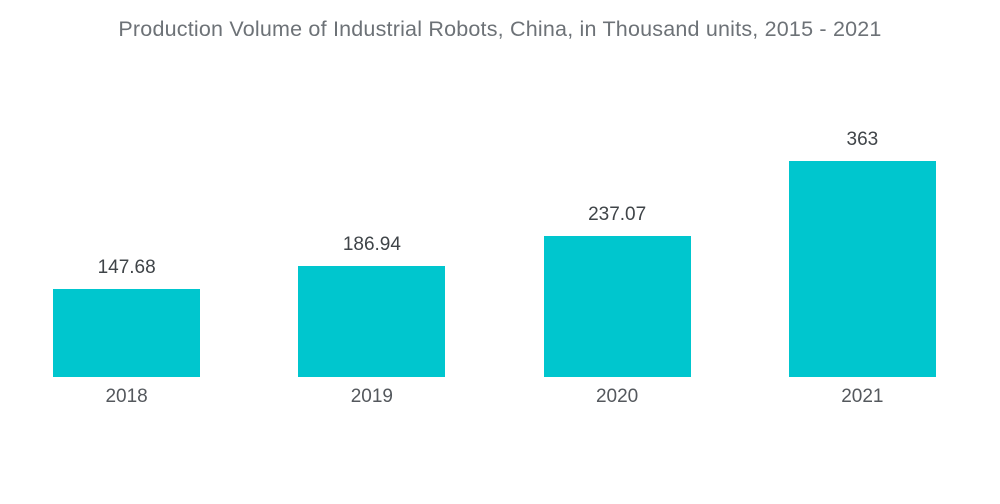  Describe the element at coordinates (617, 215) in the screenshot. I see `bar-value-label: 237.07` at that location.